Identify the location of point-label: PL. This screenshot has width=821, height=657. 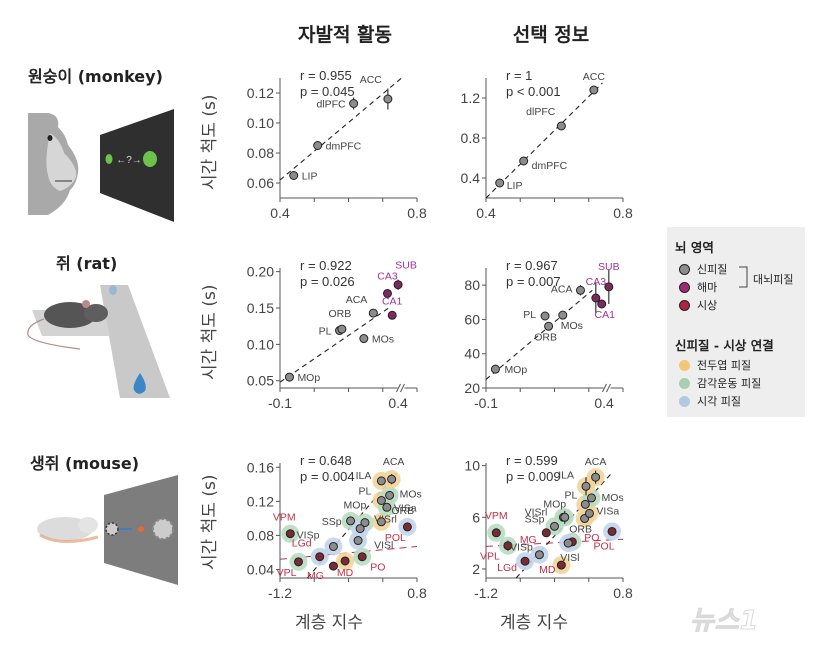
(325, 332).